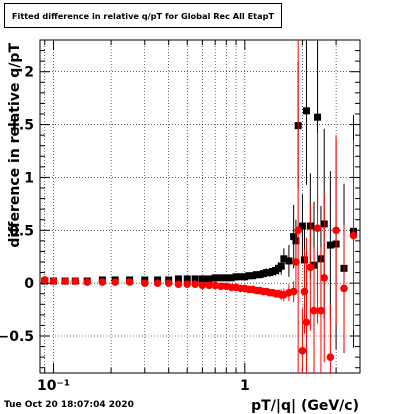 This screenshot has width=400, height=414. What do you see at coordinates (69, 405) in the screenshot?
I see `footer-timestamp: Tue Oct 20 18:07:04 2020` at bounding box center [69, 405].